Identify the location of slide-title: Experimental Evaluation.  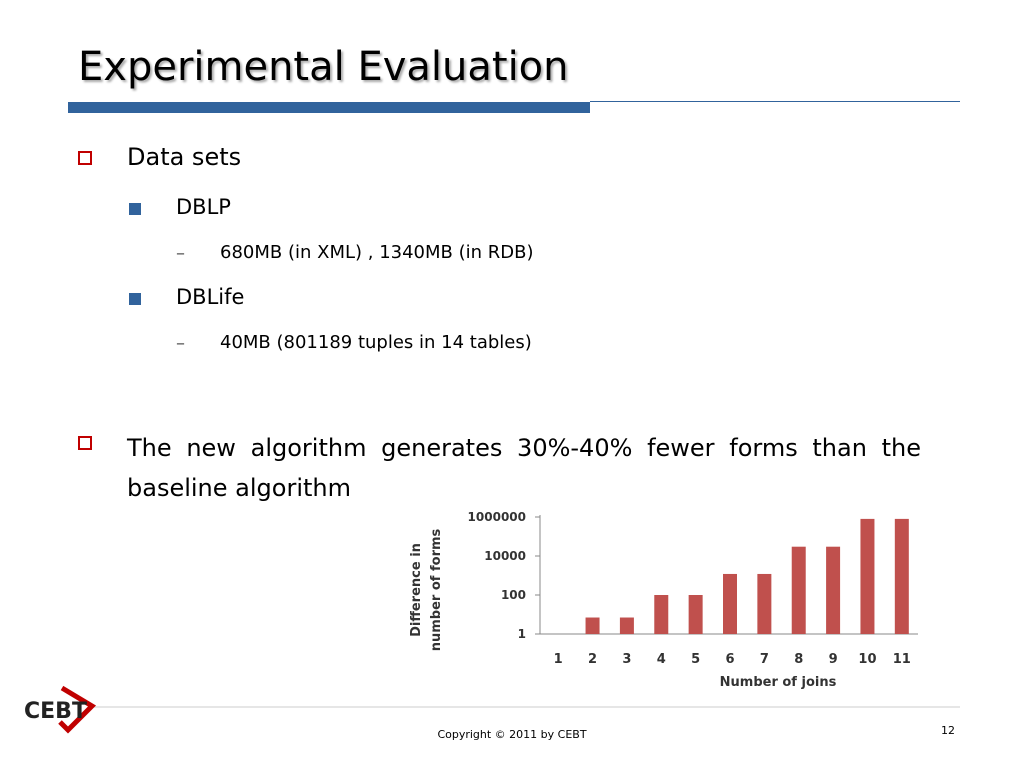
(323, 67).